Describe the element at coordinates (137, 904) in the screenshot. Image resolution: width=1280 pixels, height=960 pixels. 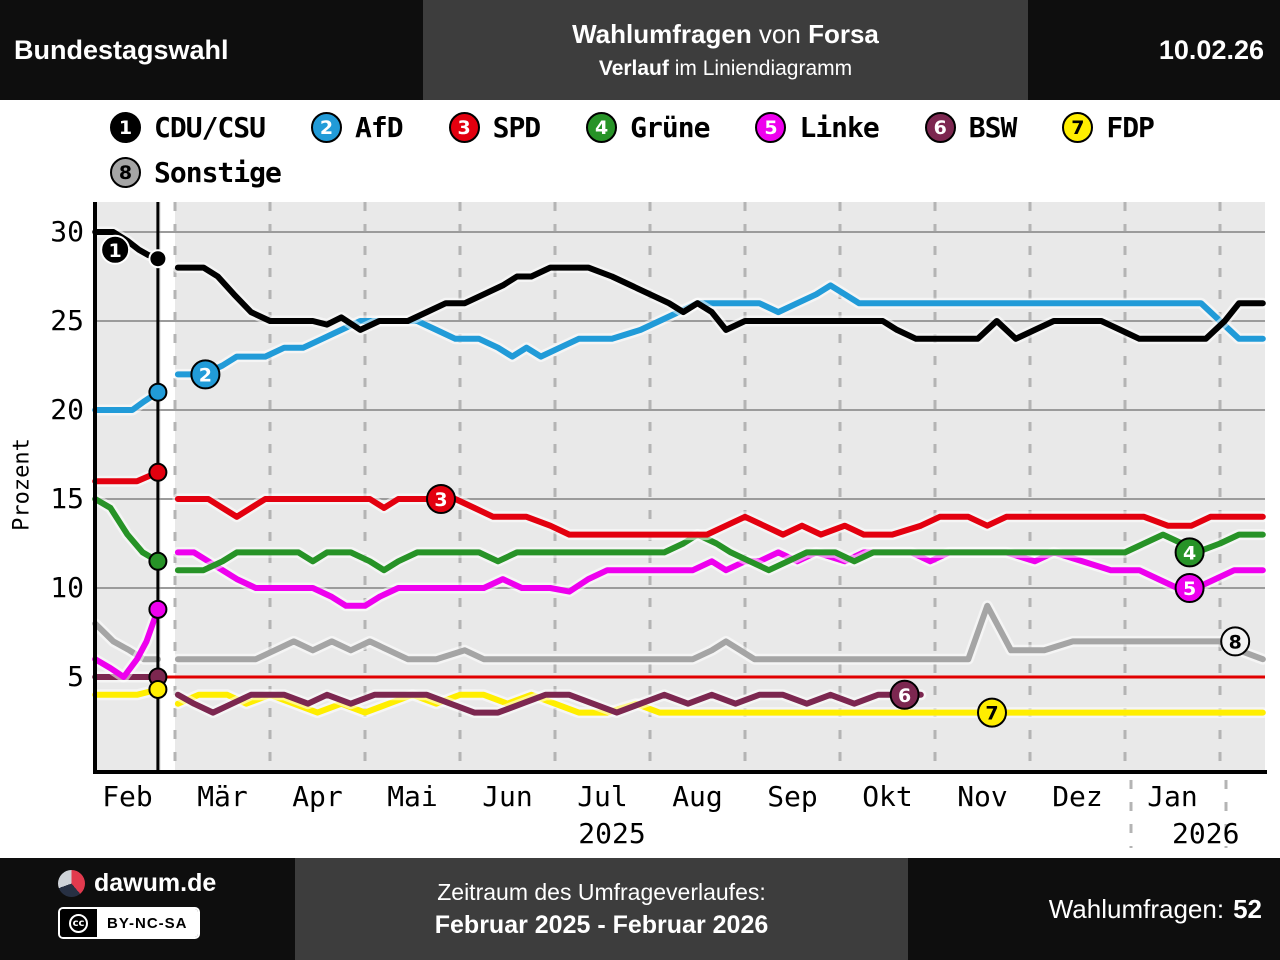
I see `footer-brand-block: dawum.de cc BY-NC-SA` at that location.